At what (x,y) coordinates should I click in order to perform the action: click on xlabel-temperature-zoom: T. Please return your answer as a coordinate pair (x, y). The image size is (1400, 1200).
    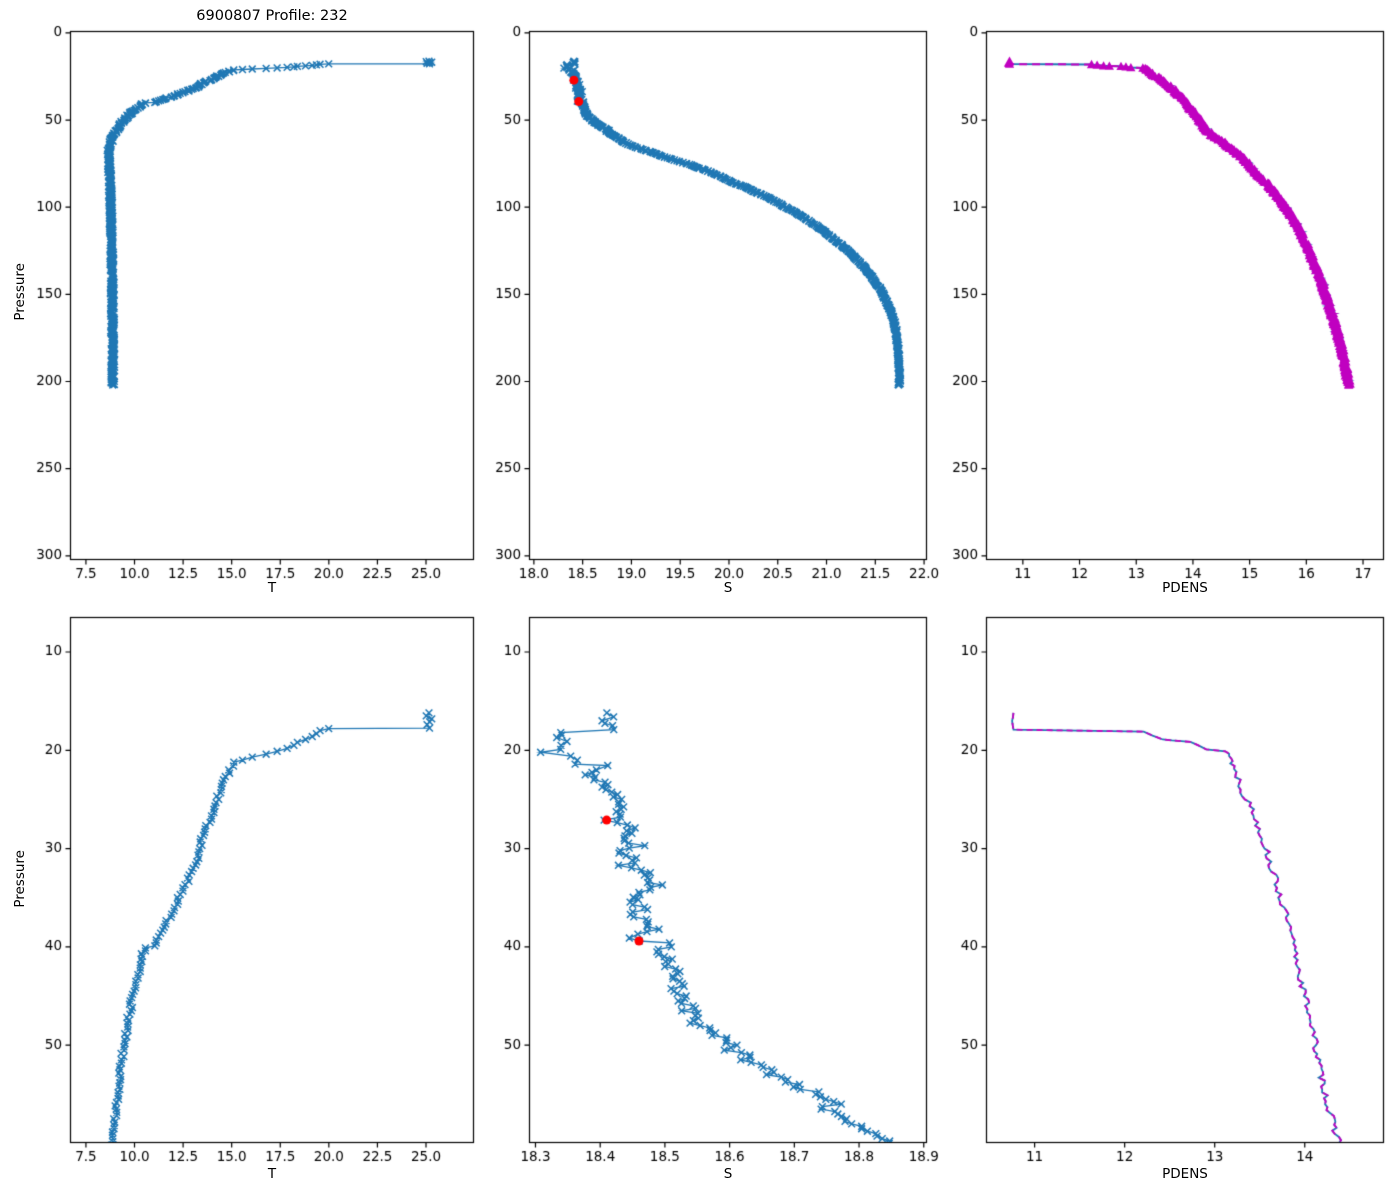
    Looking at the image, I should click on (272, 1174).